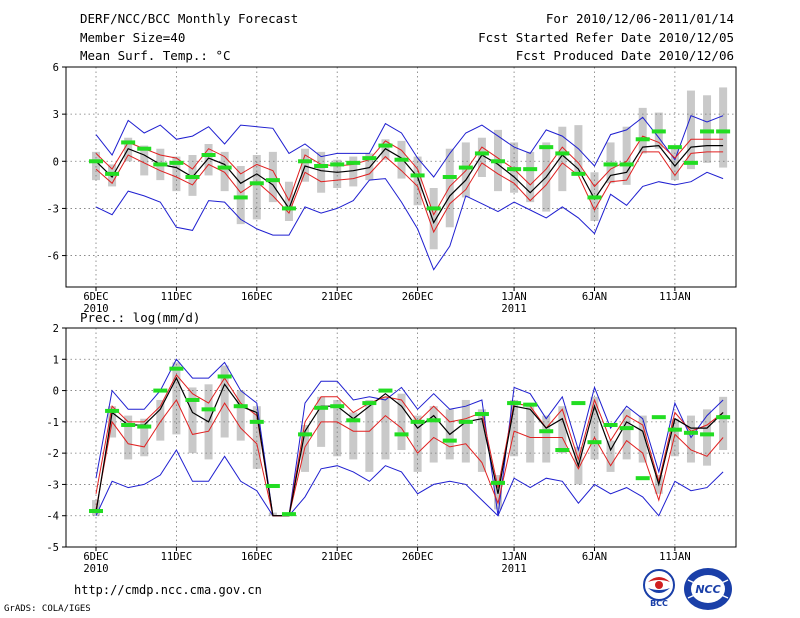 The height and width of the screenshot is (618, 800). Describe the element at coordinates (52, 517) in the screenshot. I see `y-tick-label: -4` at that location.